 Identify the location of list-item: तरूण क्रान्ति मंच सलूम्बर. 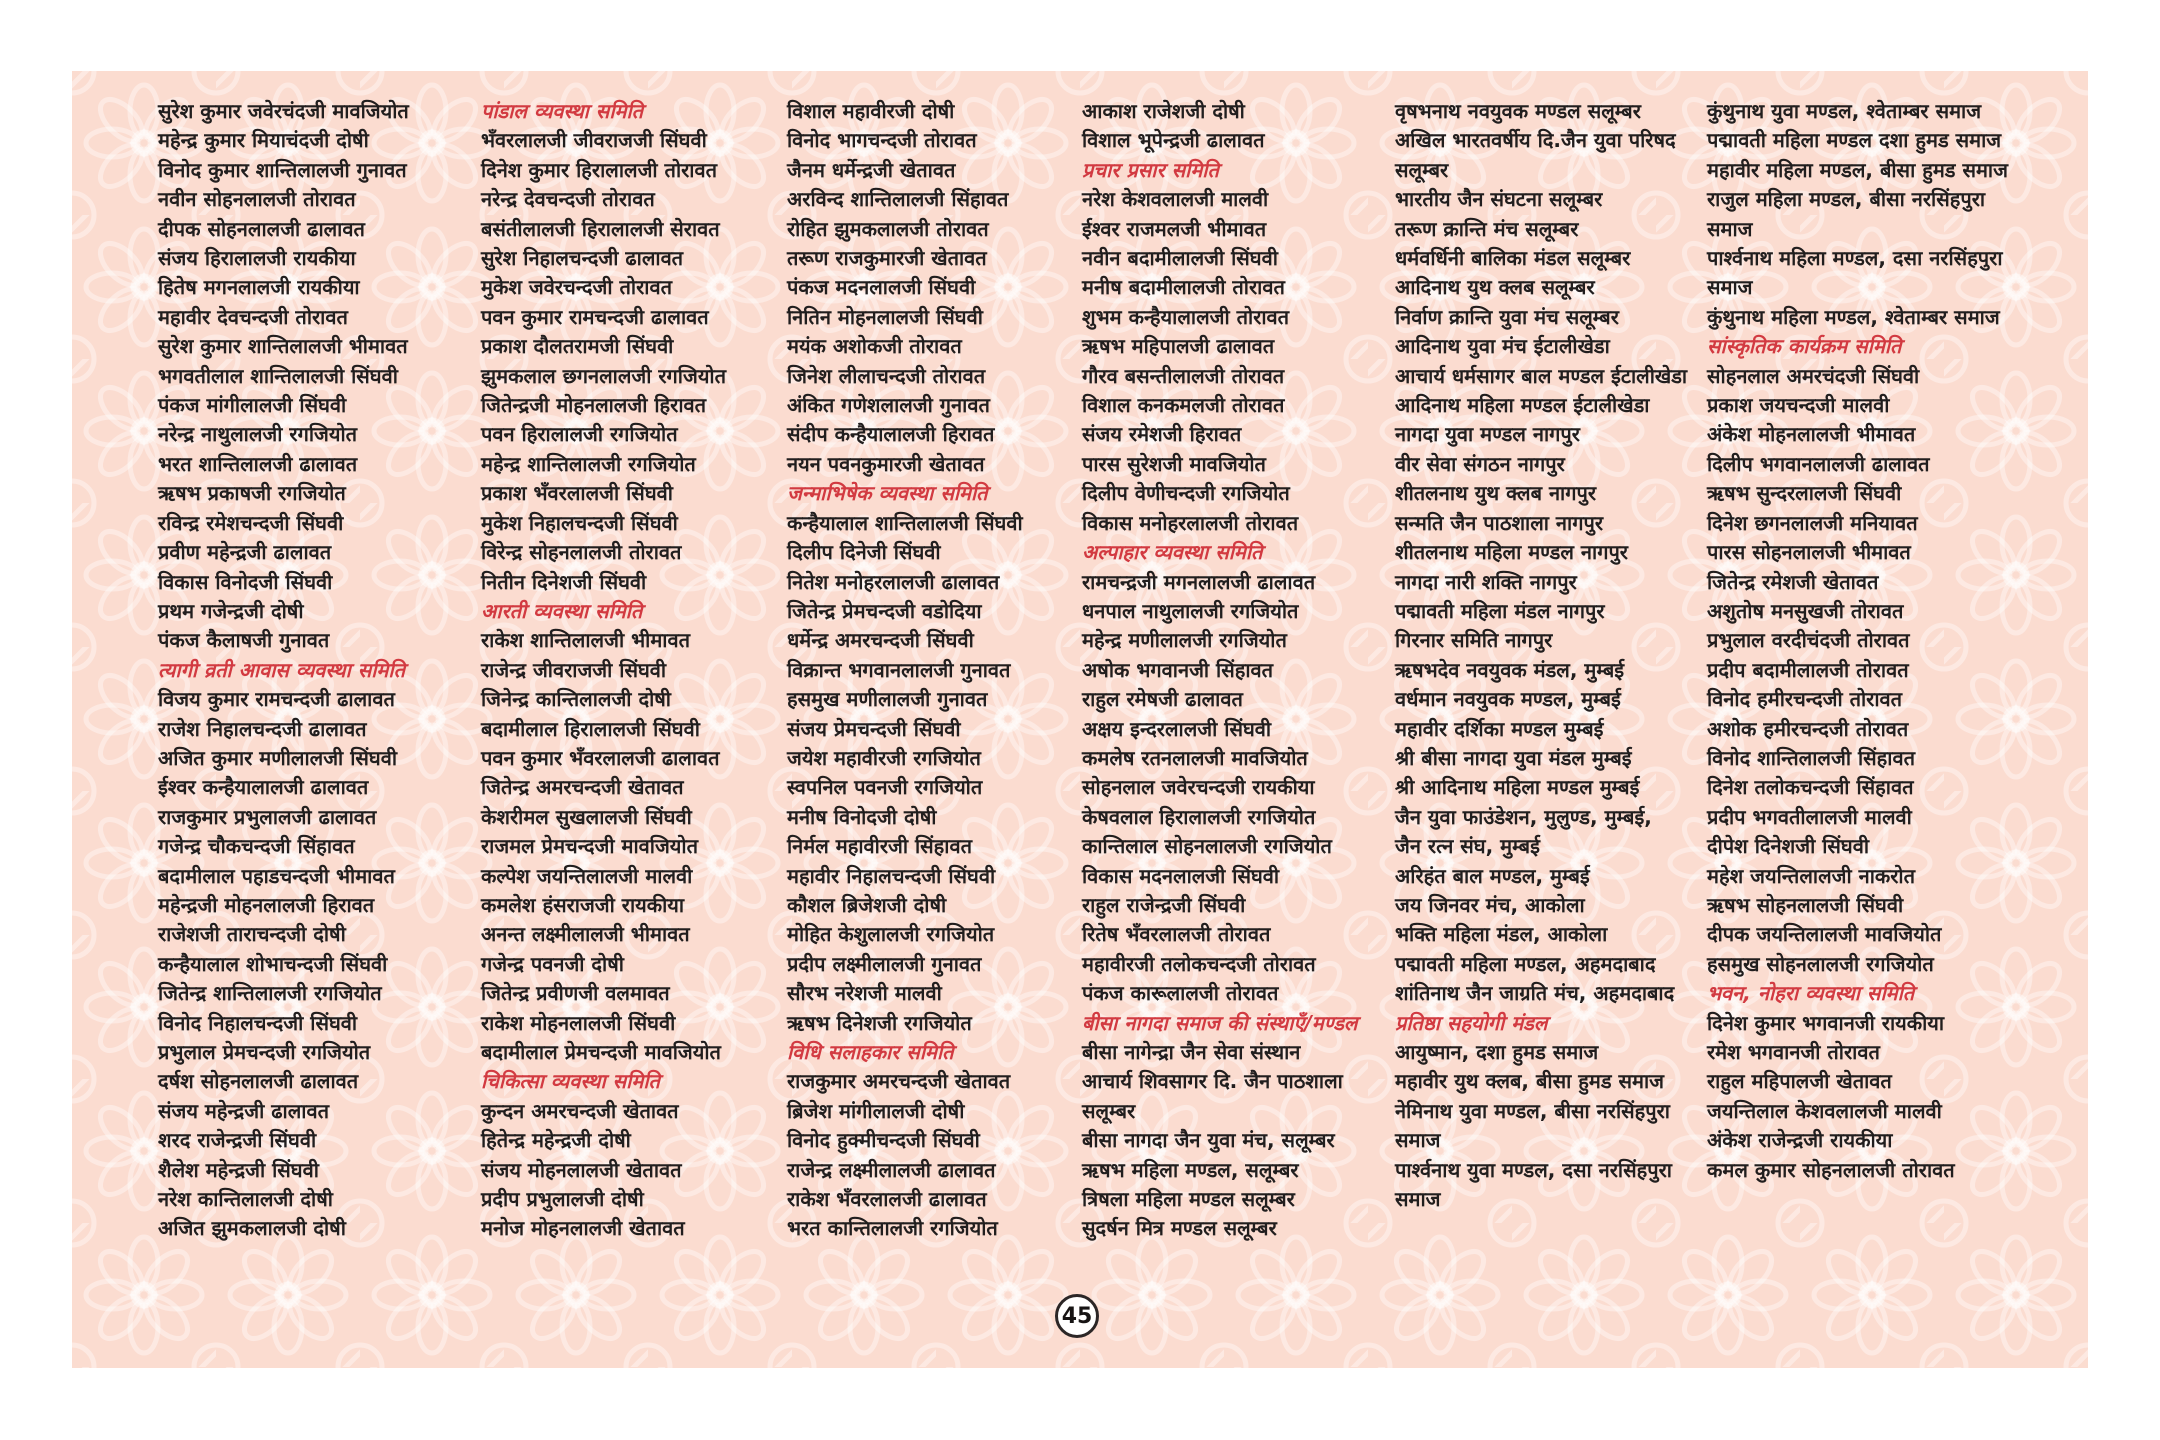
(1487, 228).